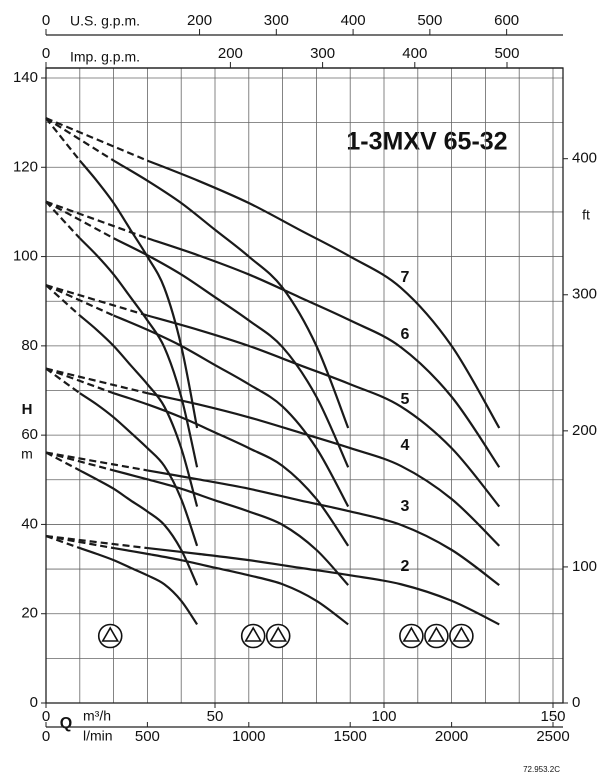 The image size is (612, 781). I want to click on y-axis-label: H, so click(27, 409).